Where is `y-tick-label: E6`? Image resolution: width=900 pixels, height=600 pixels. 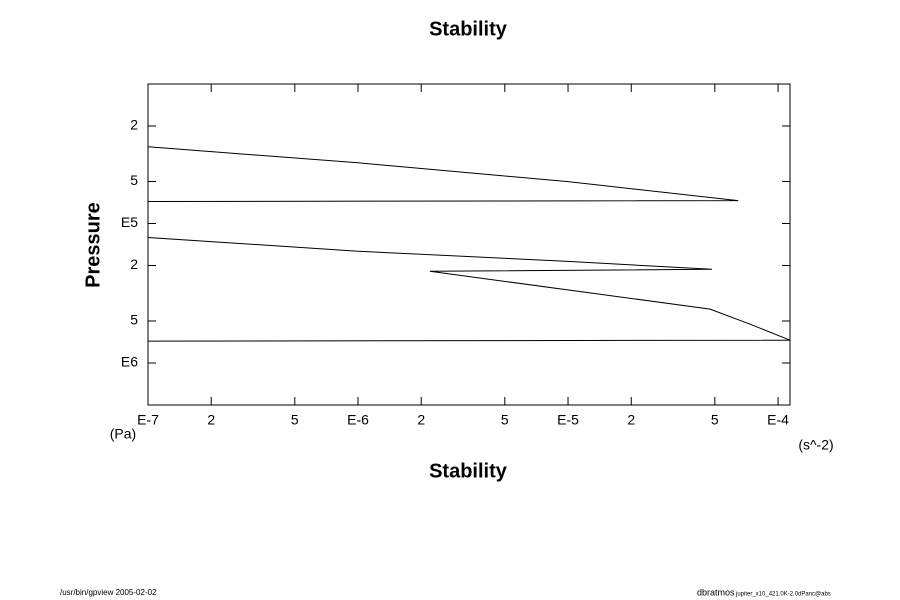 y-tick-label: E6 is located at coordinates (129, 362).